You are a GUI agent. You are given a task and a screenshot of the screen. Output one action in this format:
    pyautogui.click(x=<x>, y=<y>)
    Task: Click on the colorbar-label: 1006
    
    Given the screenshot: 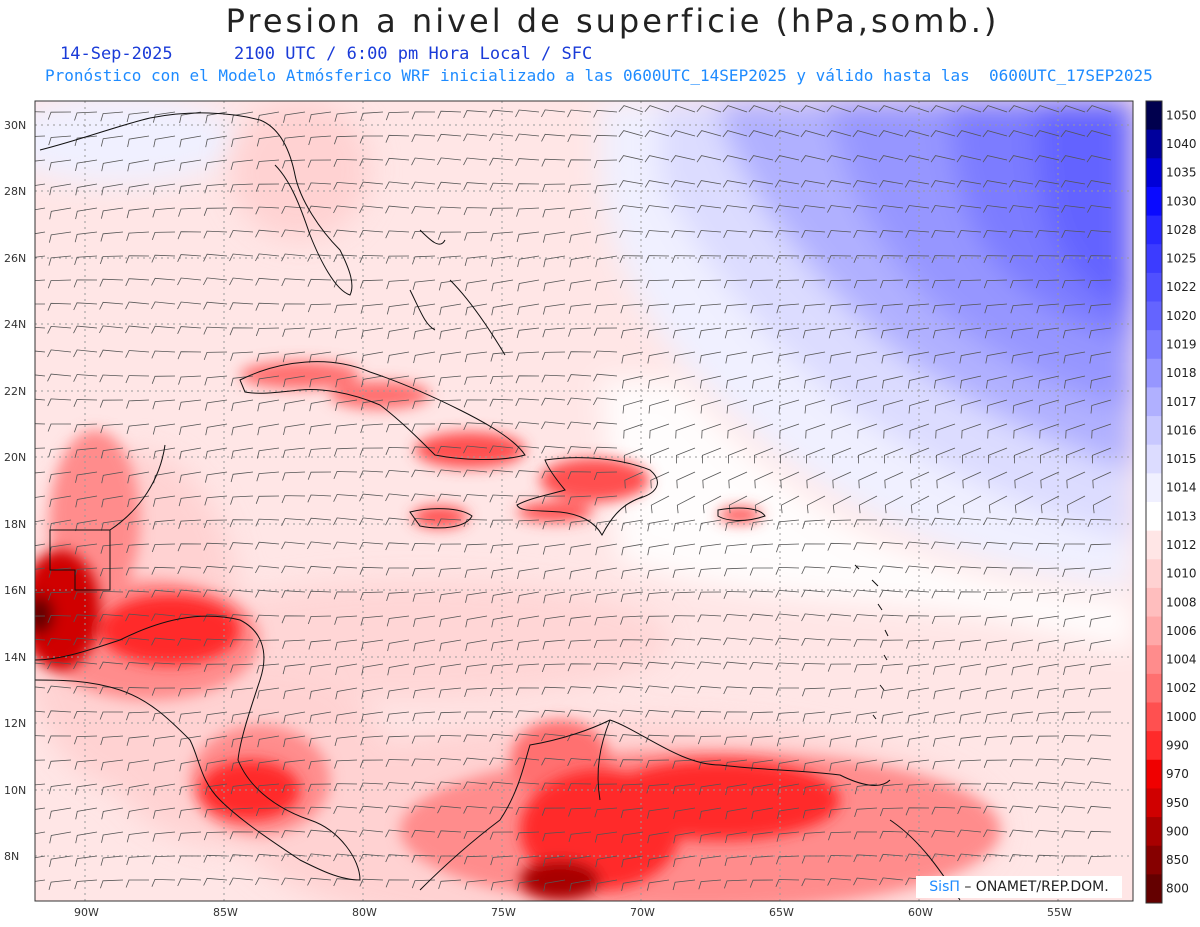 What is the action you would take?
    pyautogui.click(x=1181, y=631)
    